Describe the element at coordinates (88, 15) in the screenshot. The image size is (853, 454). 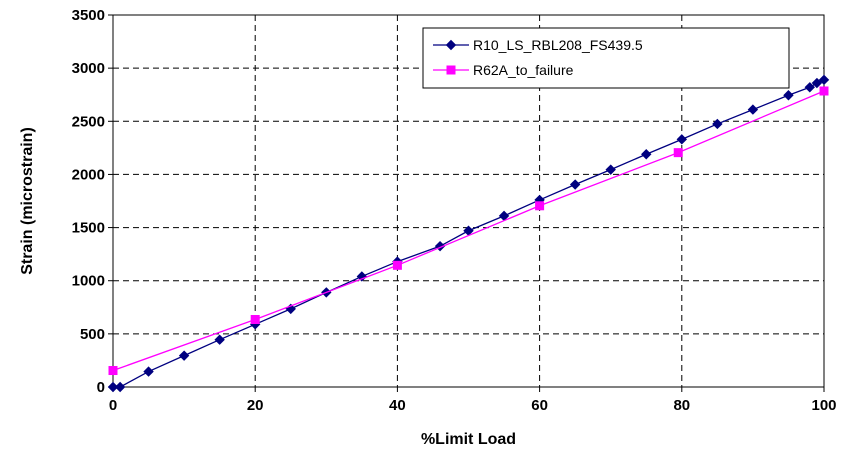
I see `y-tick-label: 3500` at that location.